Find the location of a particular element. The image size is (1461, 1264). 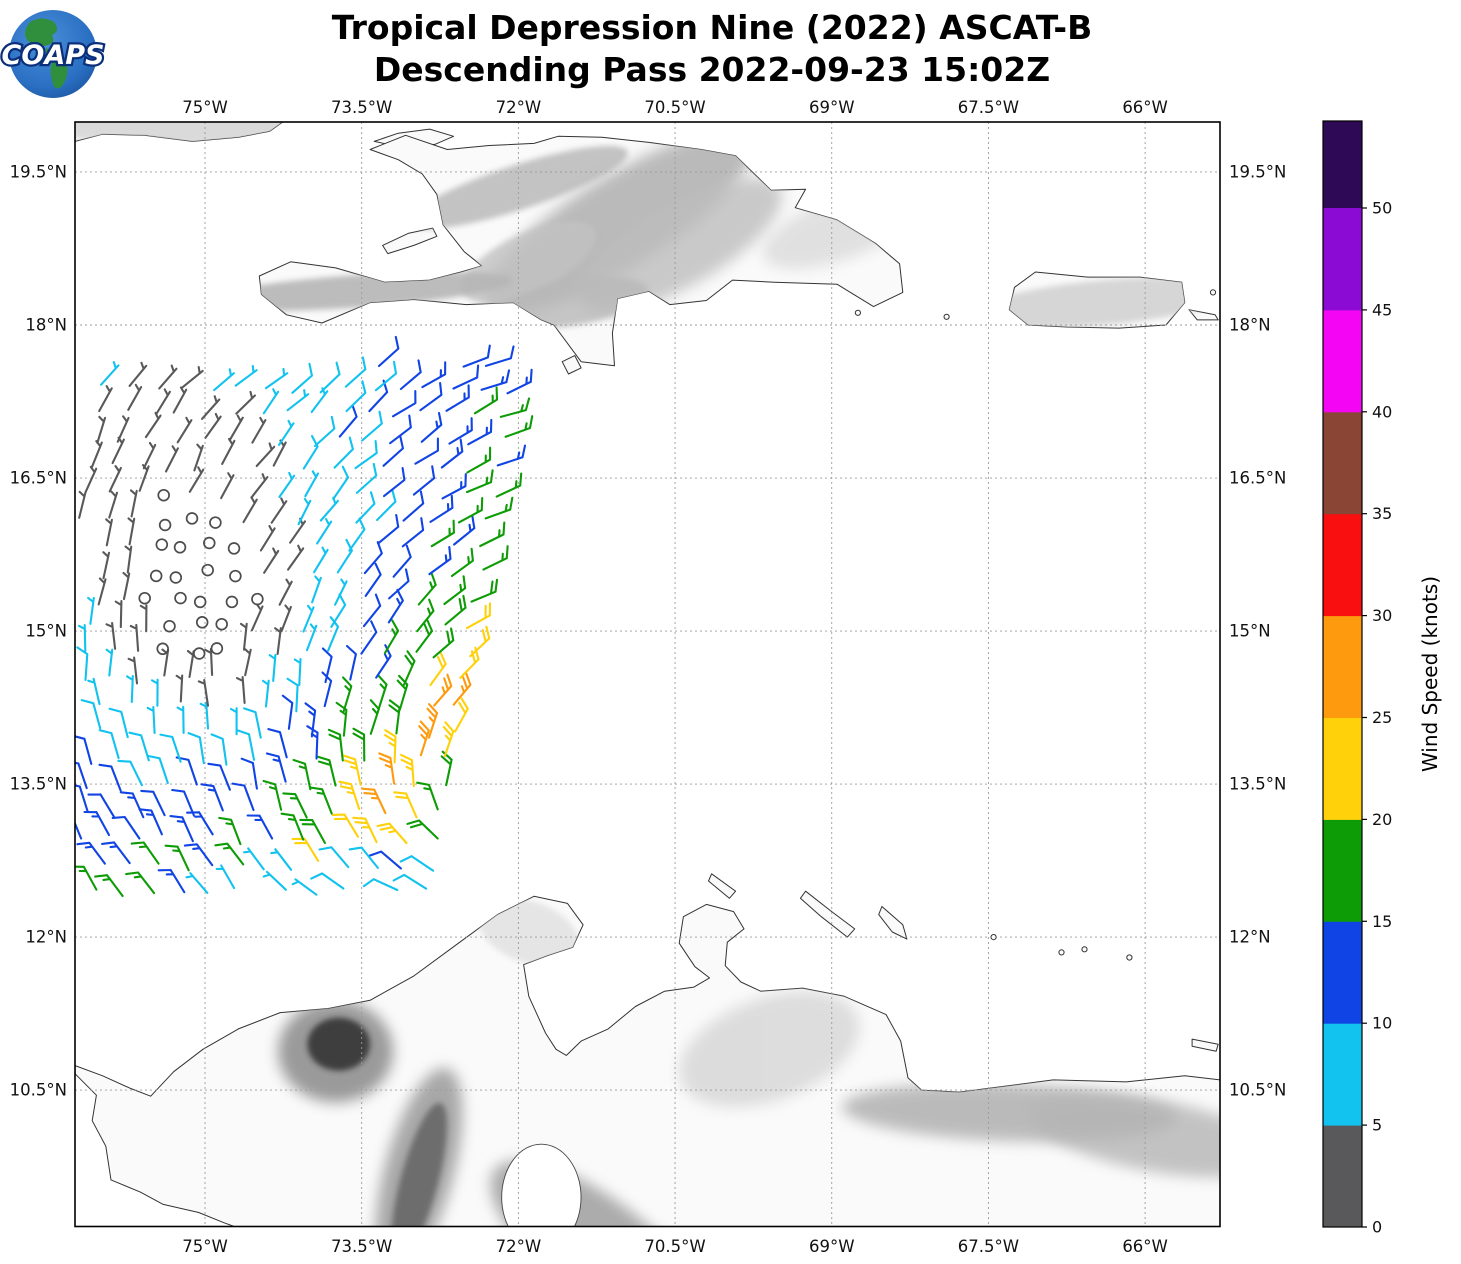

colorbar-tick-label: 30 is located at coordinates (1382, 615).